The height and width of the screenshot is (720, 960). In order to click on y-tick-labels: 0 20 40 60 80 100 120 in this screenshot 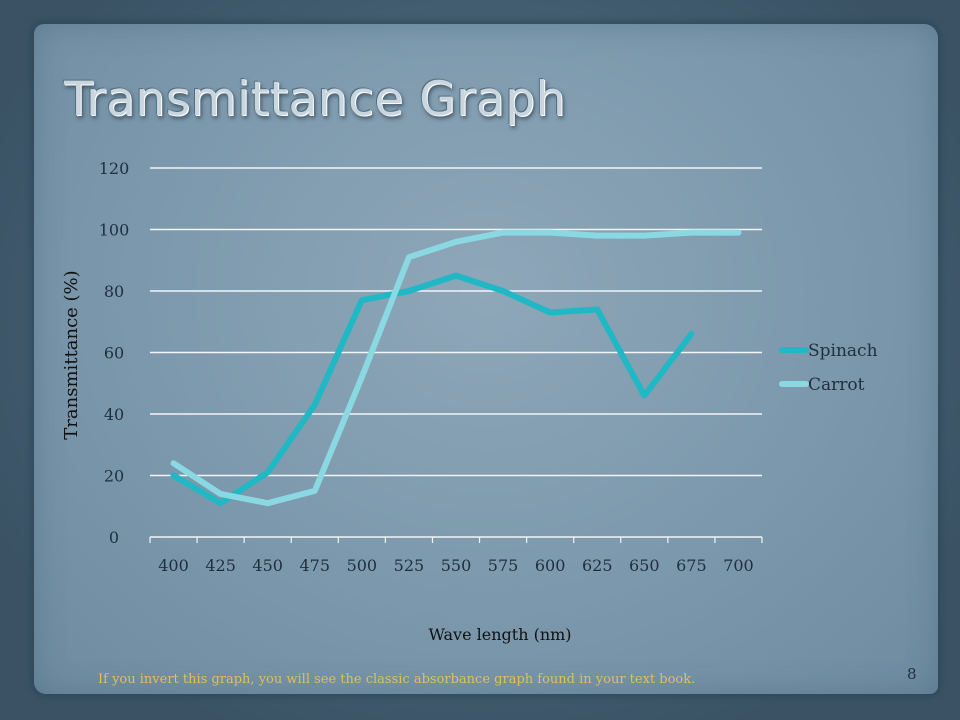, I will do `click(114, 353)`.